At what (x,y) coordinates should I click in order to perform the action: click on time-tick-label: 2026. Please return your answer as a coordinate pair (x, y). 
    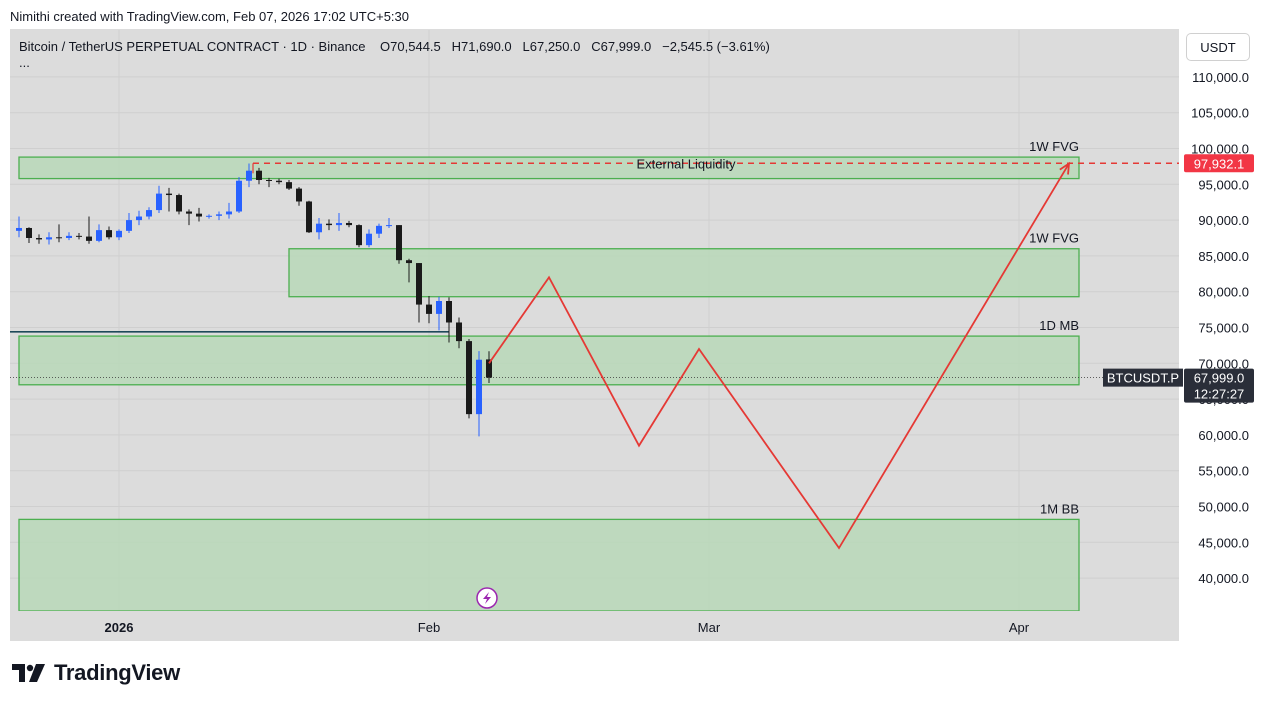
    Looking at the image, I should click on (119, 627).